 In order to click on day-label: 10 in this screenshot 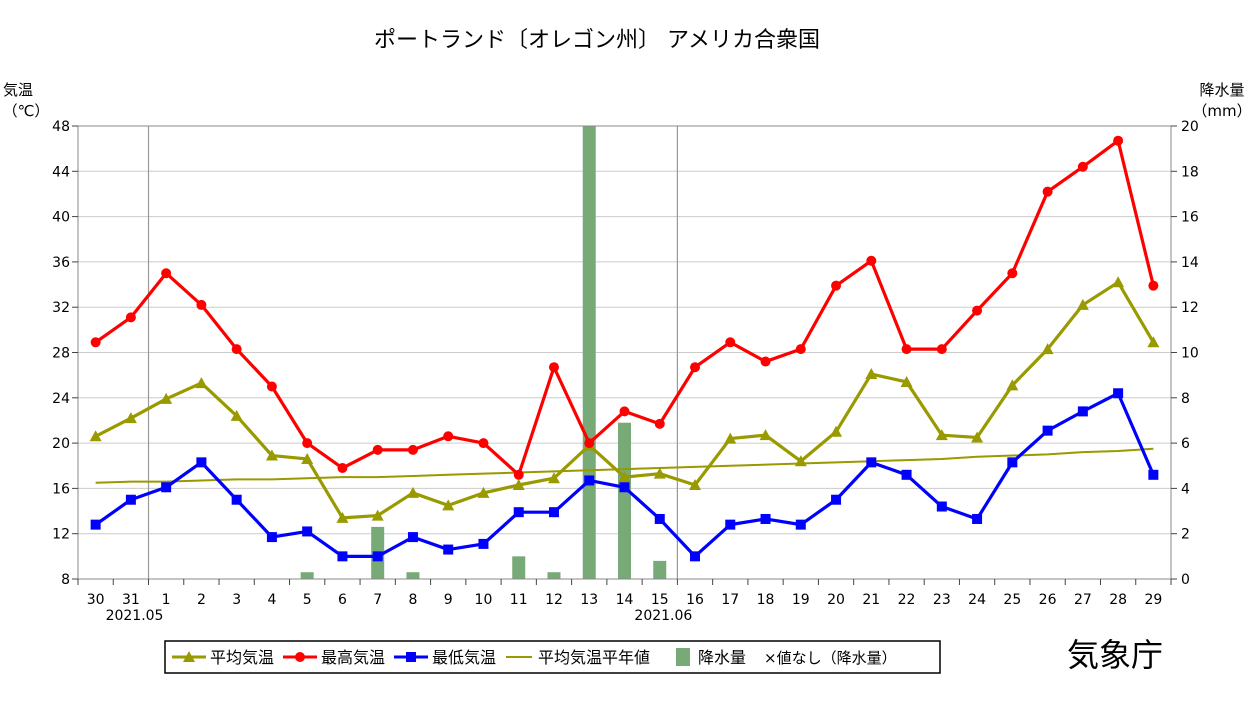, I will do `click(484, 600)`.